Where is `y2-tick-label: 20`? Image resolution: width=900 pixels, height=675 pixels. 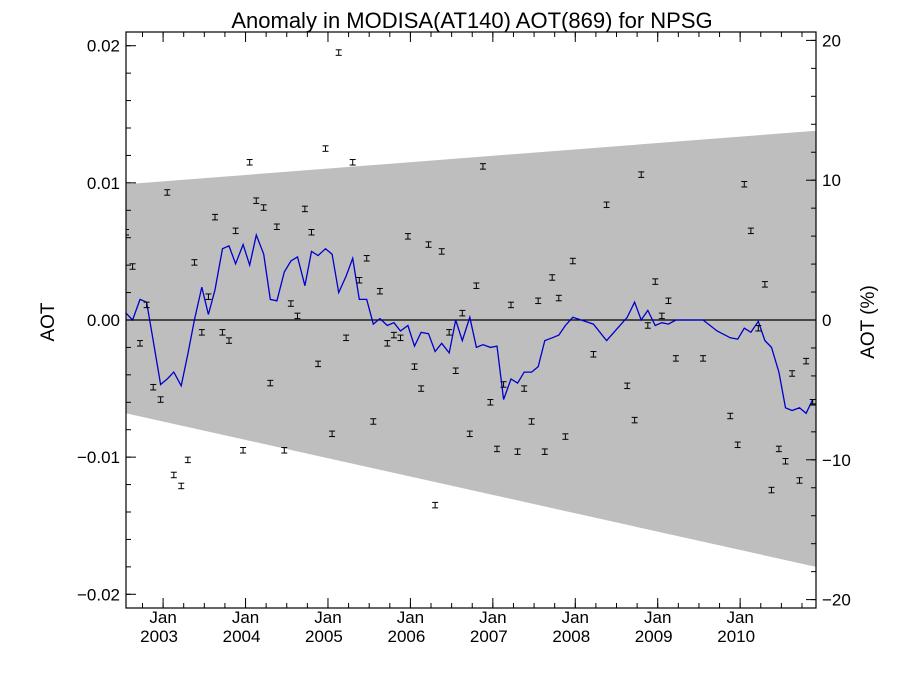
y2-tick-label: 20 is located at coordinates (831, 40).